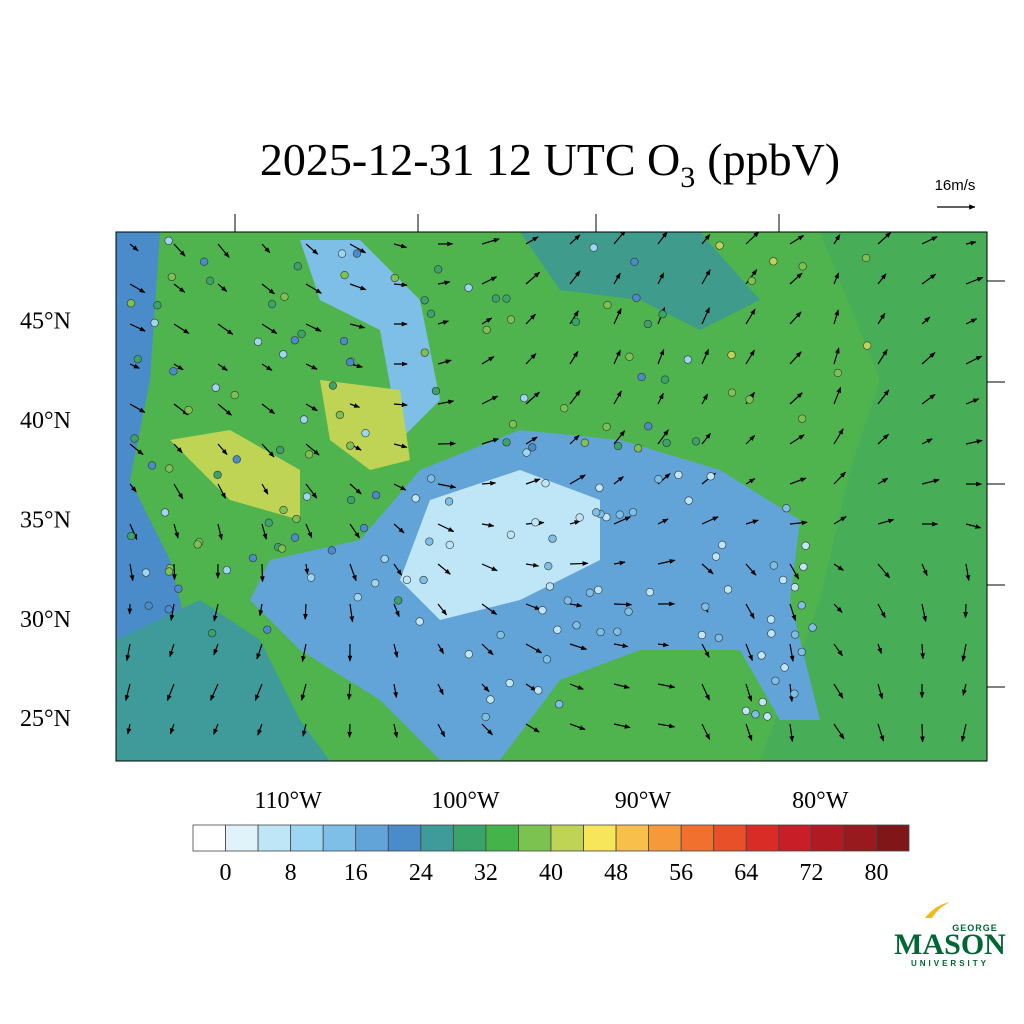 This screenshot has height=1024, width=1024. Describe the element at coordinates (687, 177) in the screenshot. I see `title-subscript: 3` at that location.